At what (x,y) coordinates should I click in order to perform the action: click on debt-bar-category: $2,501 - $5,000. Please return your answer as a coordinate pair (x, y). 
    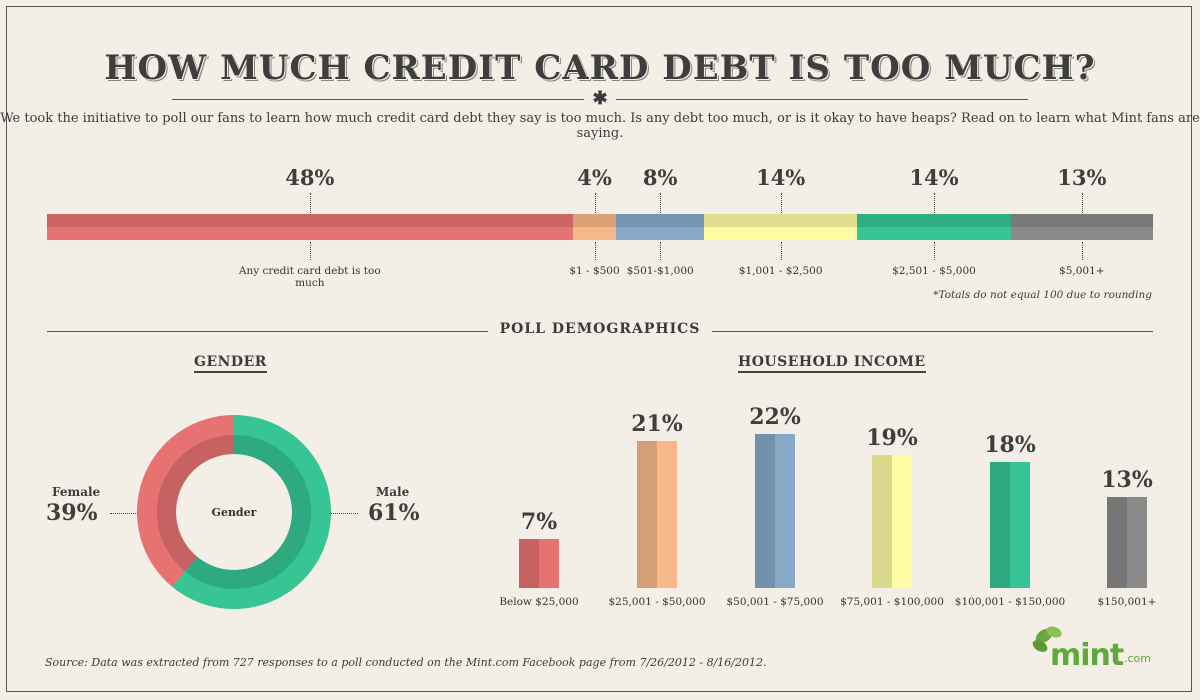
    Looking at the image, I should click on (934, 271).